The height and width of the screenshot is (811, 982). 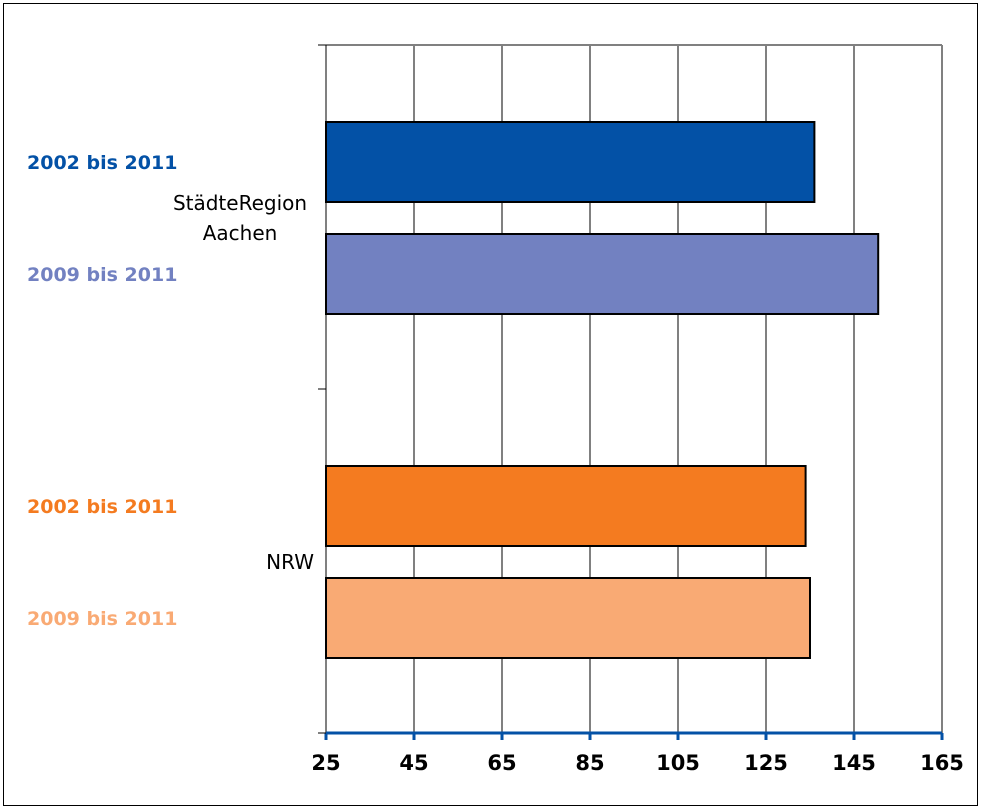 I want to click on x-tick-label: 165, so click(x=942, y=763).